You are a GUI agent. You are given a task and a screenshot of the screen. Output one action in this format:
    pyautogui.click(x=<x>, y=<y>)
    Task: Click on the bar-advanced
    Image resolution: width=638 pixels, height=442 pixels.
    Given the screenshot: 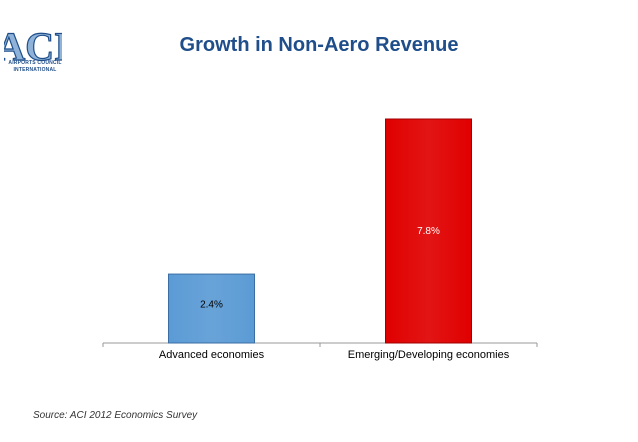 What is the action you would take?
    pyautogui.click(x=211, y=308)
    